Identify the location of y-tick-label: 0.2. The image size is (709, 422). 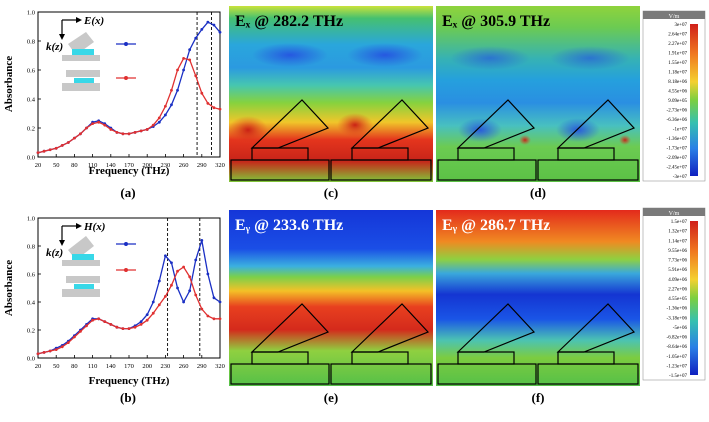
(31, 331).